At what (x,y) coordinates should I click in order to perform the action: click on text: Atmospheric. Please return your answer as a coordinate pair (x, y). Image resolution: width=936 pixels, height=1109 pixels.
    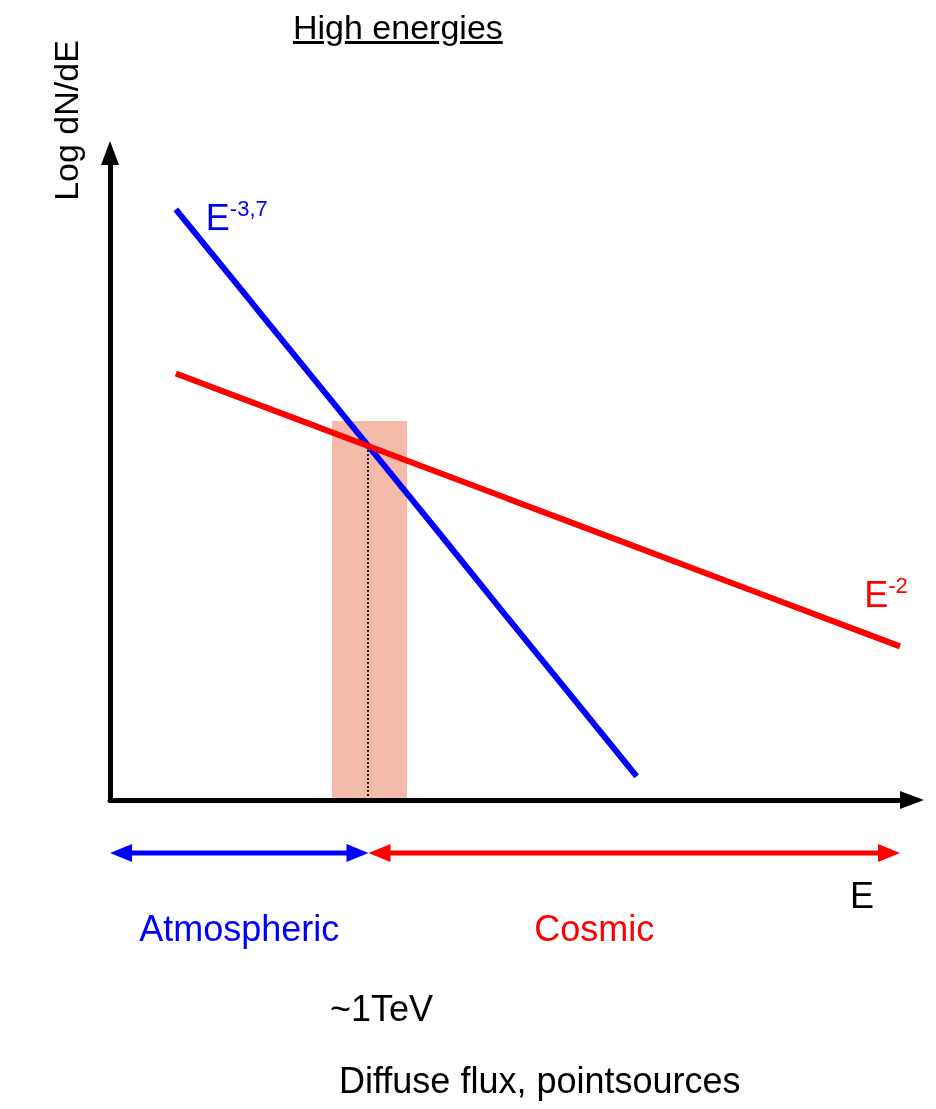
    Looking at the image, I should click on (239, 929).